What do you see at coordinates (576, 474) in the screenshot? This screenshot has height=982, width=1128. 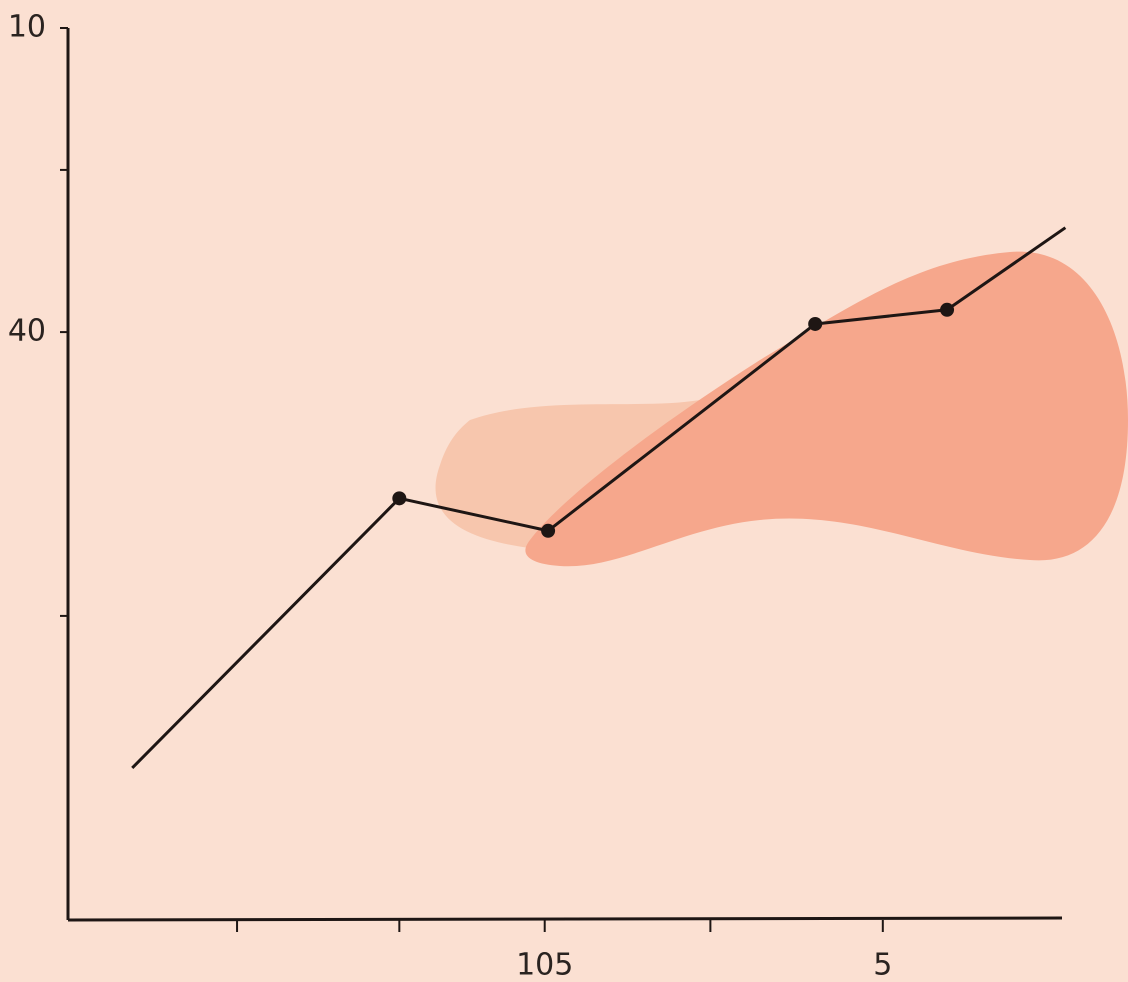 I see `blob-light` at bounding box center [576, 474].